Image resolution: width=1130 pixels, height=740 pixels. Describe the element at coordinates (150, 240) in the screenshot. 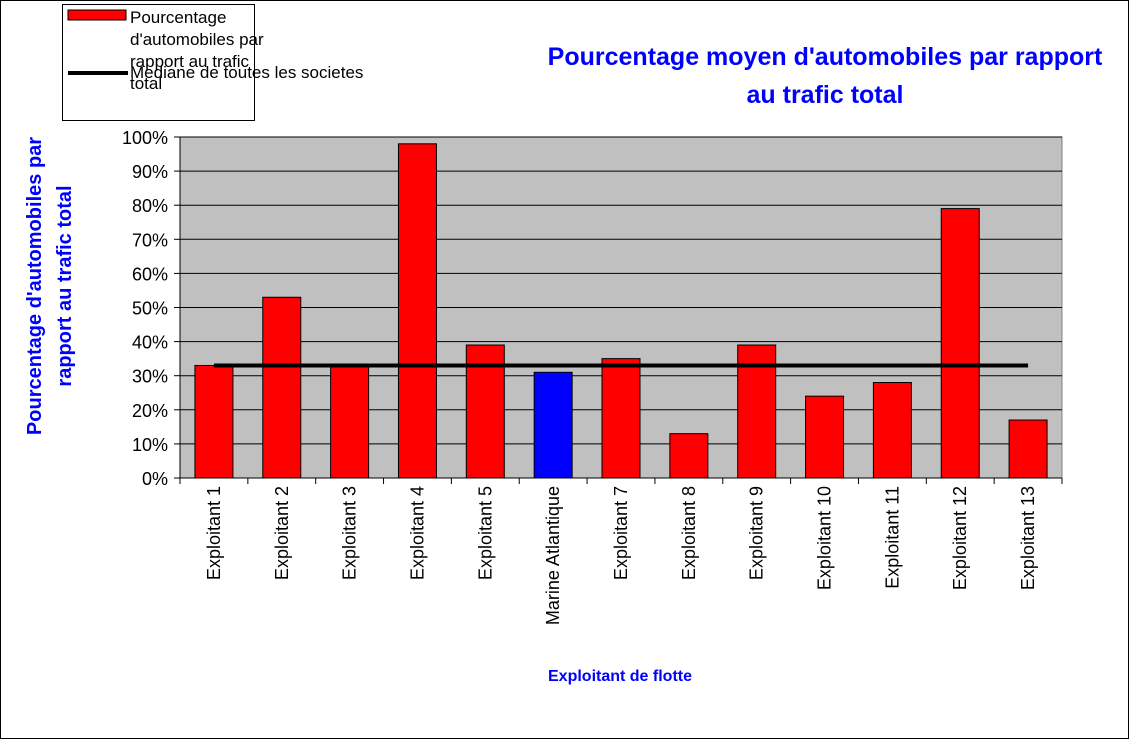

I see `y-tick-label: 70%` at that location.